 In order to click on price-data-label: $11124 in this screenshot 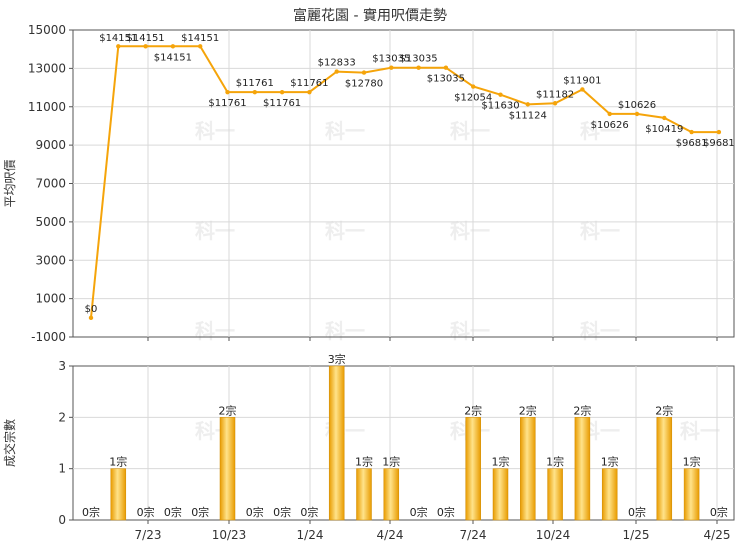, I will do `click(528, 115)`.